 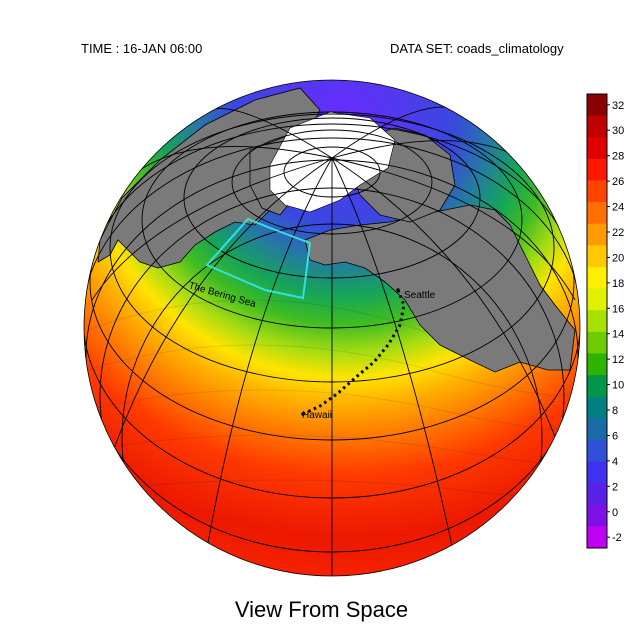 I want to click on seattle-label: Seattle, so click(x=420, y=295).